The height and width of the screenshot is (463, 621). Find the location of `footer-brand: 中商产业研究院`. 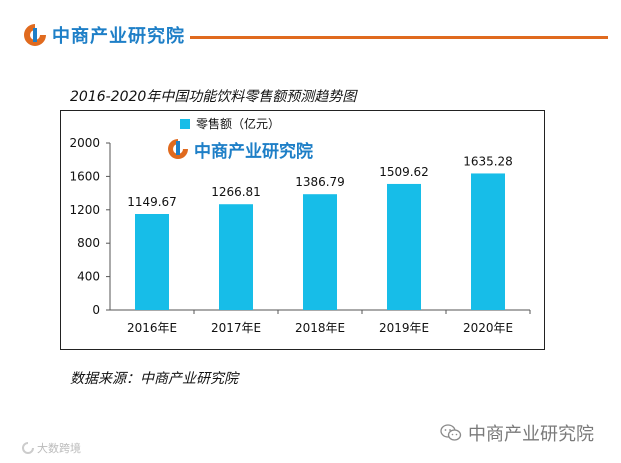

footer-brand: 中商产业研究院 is located at coordinates (517, 433).